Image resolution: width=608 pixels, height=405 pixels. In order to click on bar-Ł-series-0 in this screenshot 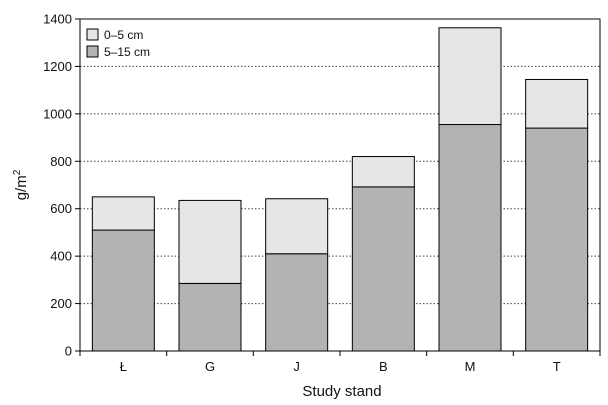, I will do `click(123, 290)`.